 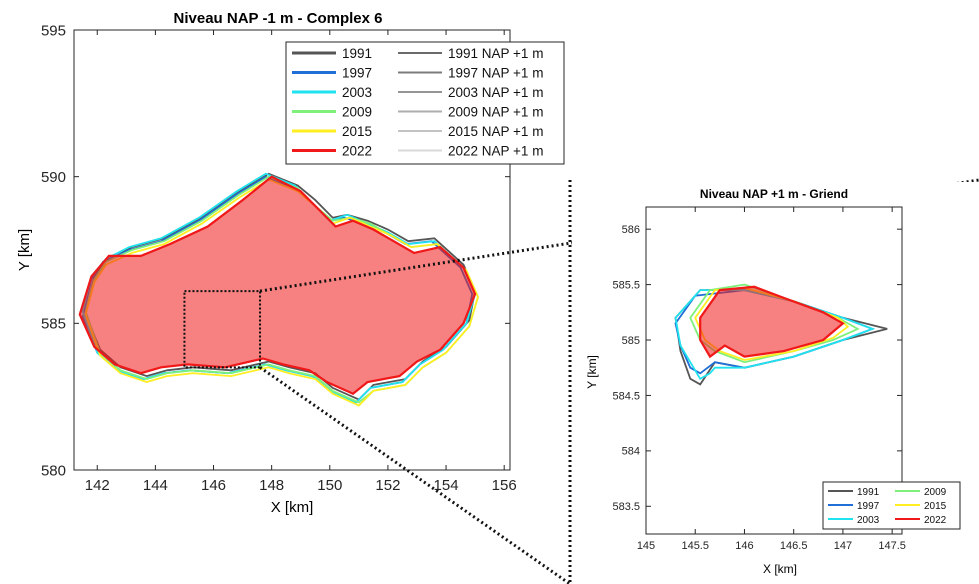 I want to click on x-tick-label: 142, so click(x=97, y=485).